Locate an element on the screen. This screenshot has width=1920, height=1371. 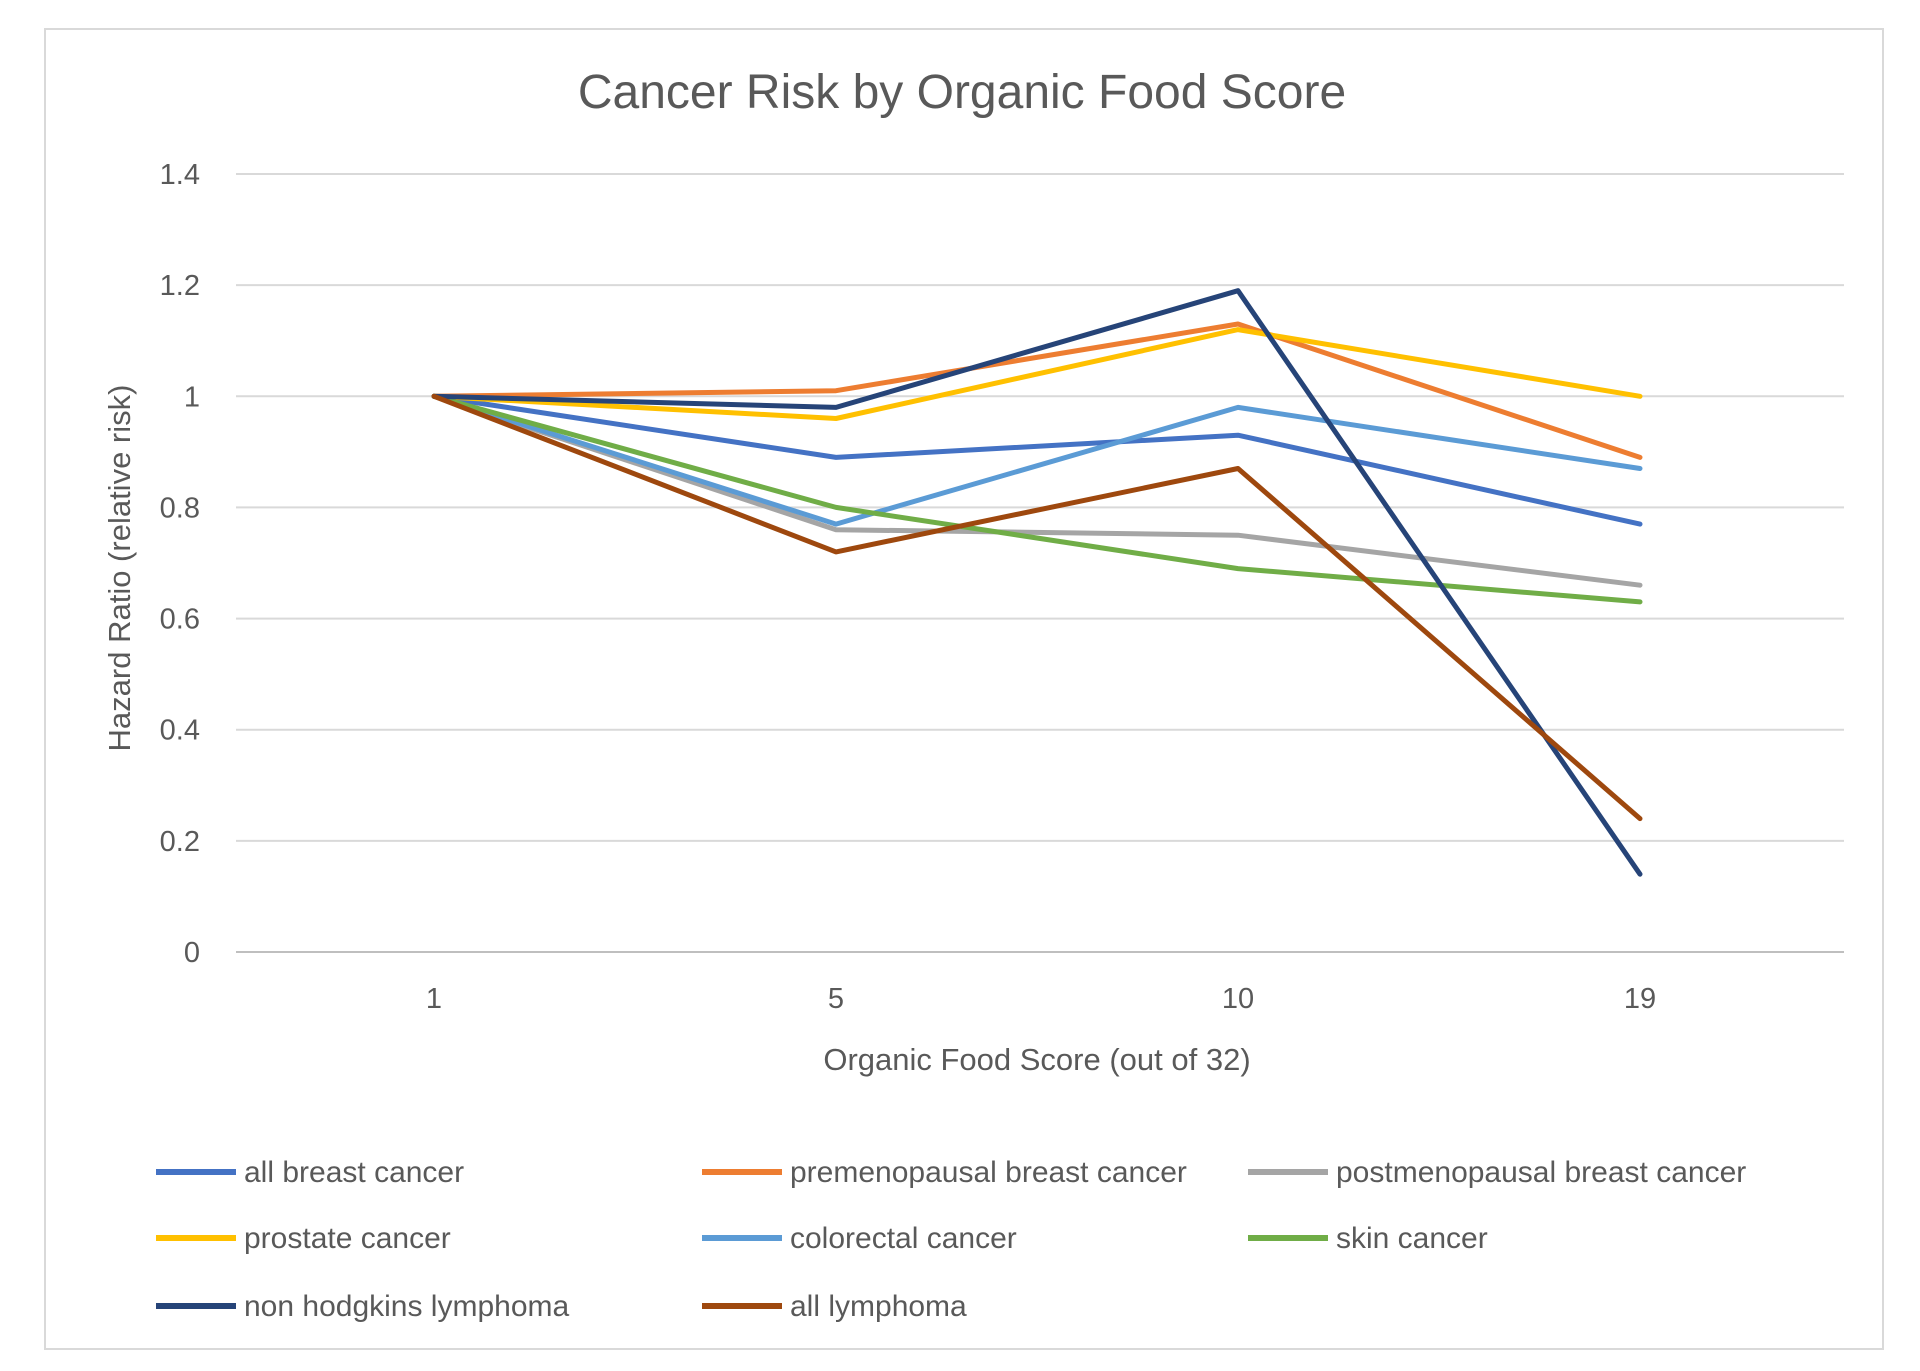
legend-label: prostate cancer is located at coordinates (347, 1238).